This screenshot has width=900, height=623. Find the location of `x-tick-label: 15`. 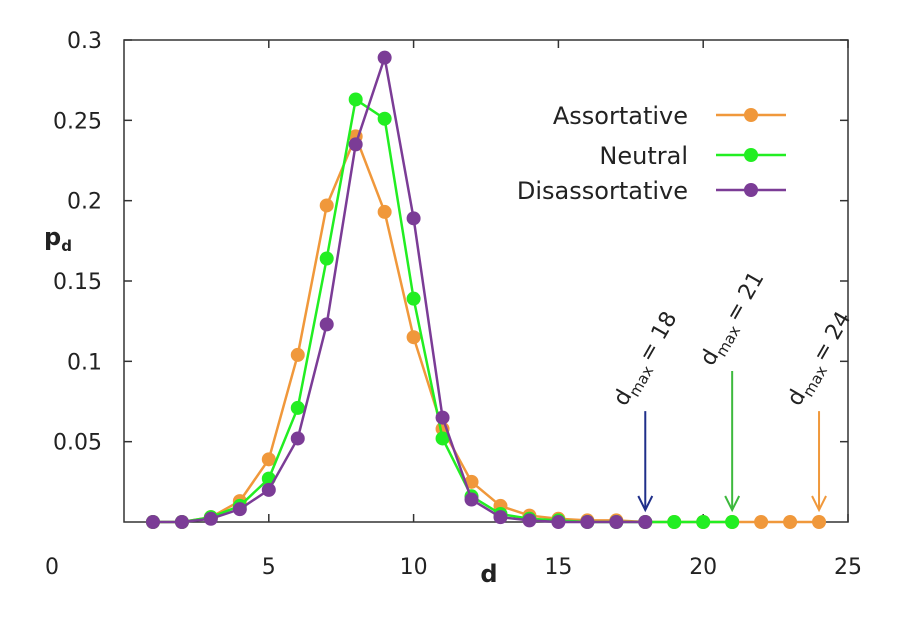

x-tick-label: 15 is located at coordinates (558, 567).